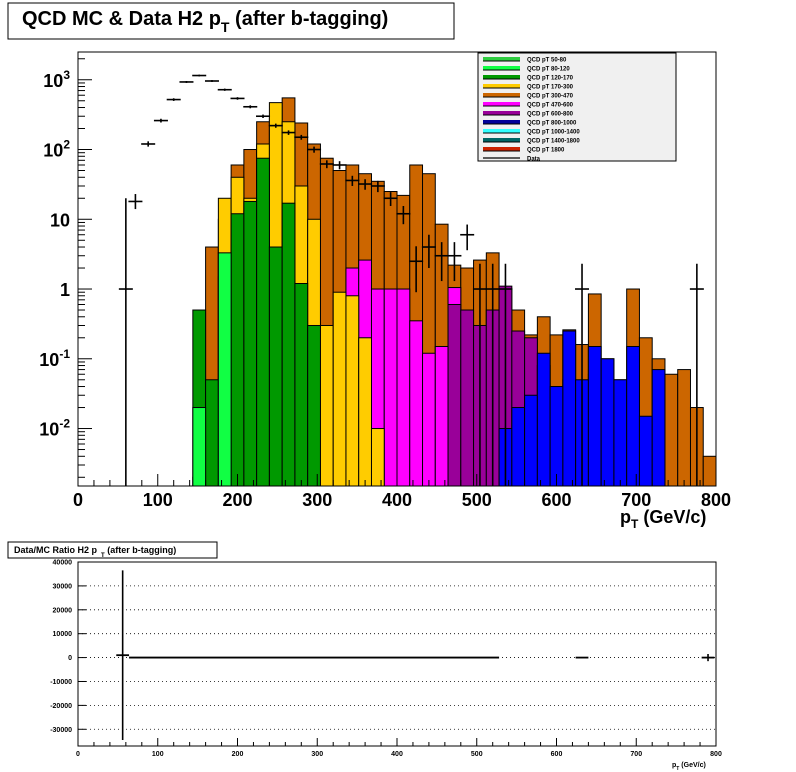  I want to click on top-x-tick-label: 700, so click(636, 500).